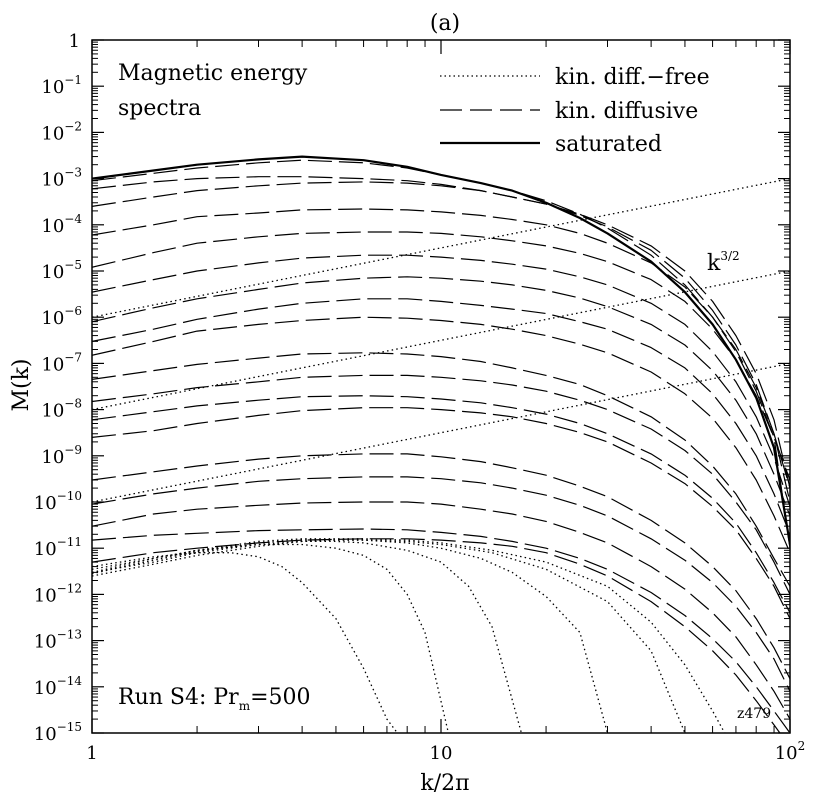  Describe the element at coordinates (213, 73) in the screenshot. I see `chart-title-line-1: Magnetic energy` at that location.